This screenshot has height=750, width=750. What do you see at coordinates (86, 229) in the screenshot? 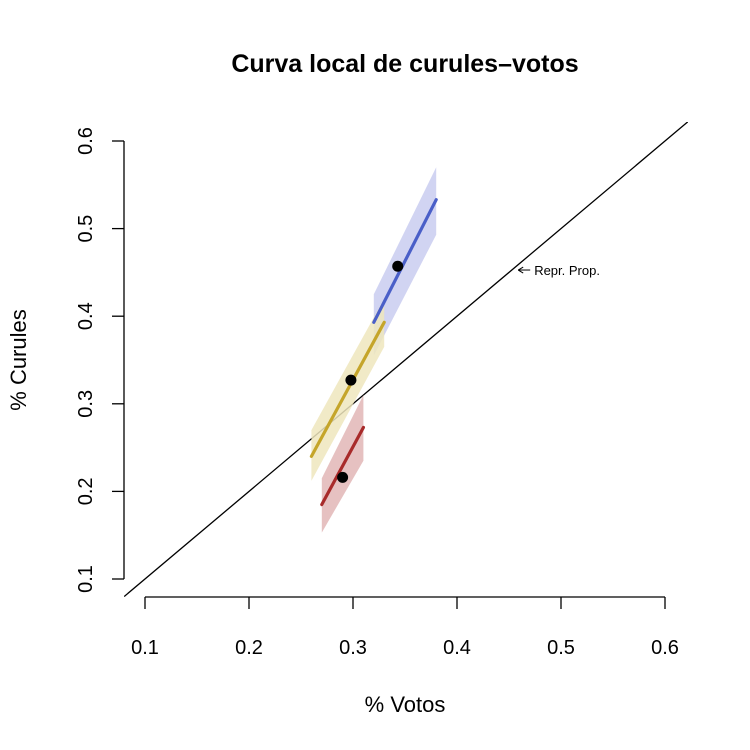
I see `y-tick-label: 0.5` at bounding box center [86, 229].